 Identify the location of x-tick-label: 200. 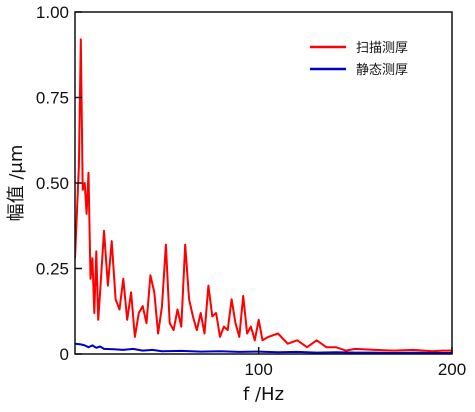
(452, 369).